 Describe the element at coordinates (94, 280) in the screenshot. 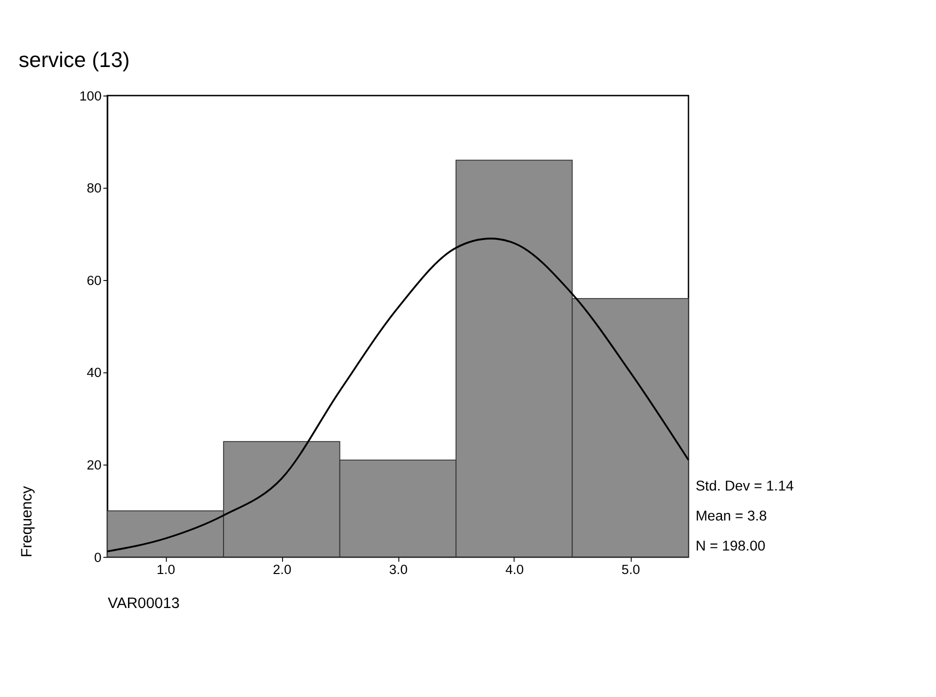

I see `y-tick-label: 60` at that location.